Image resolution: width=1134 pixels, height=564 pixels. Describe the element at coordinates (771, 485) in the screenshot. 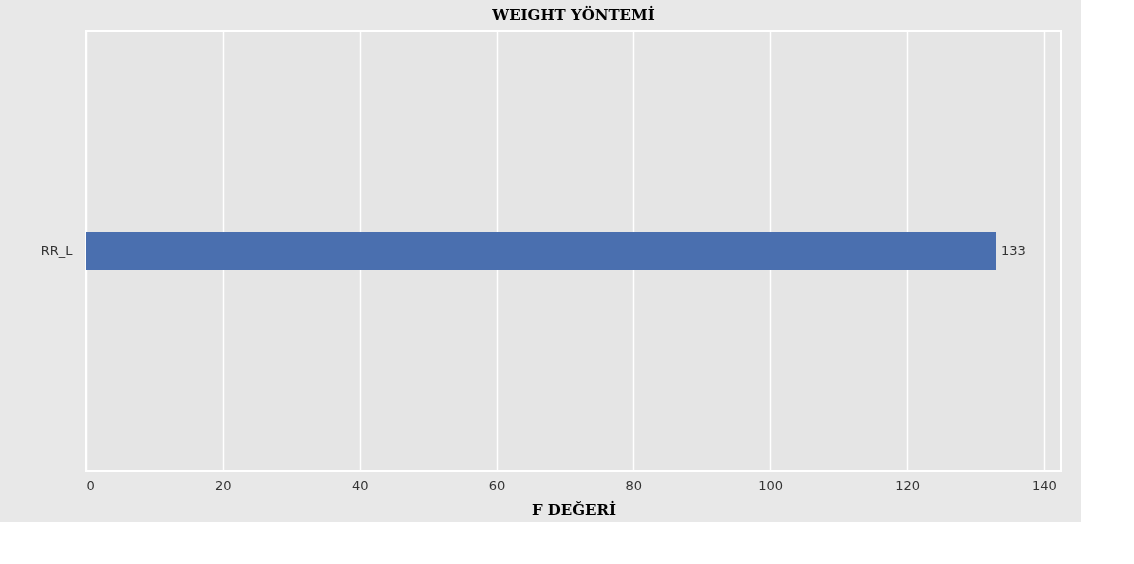

I see `x-tick-label: 100` at that location.